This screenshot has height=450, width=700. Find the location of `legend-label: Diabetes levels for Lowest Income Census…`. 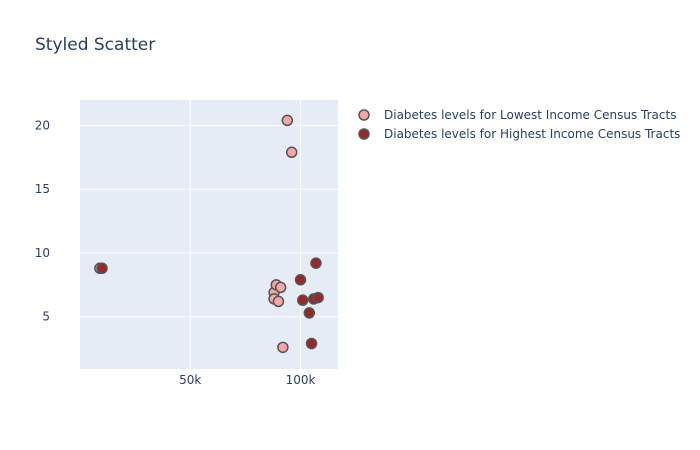

legend-label: Diabetes levels for Lowest Income Census… is located at coordinates (530, 115).